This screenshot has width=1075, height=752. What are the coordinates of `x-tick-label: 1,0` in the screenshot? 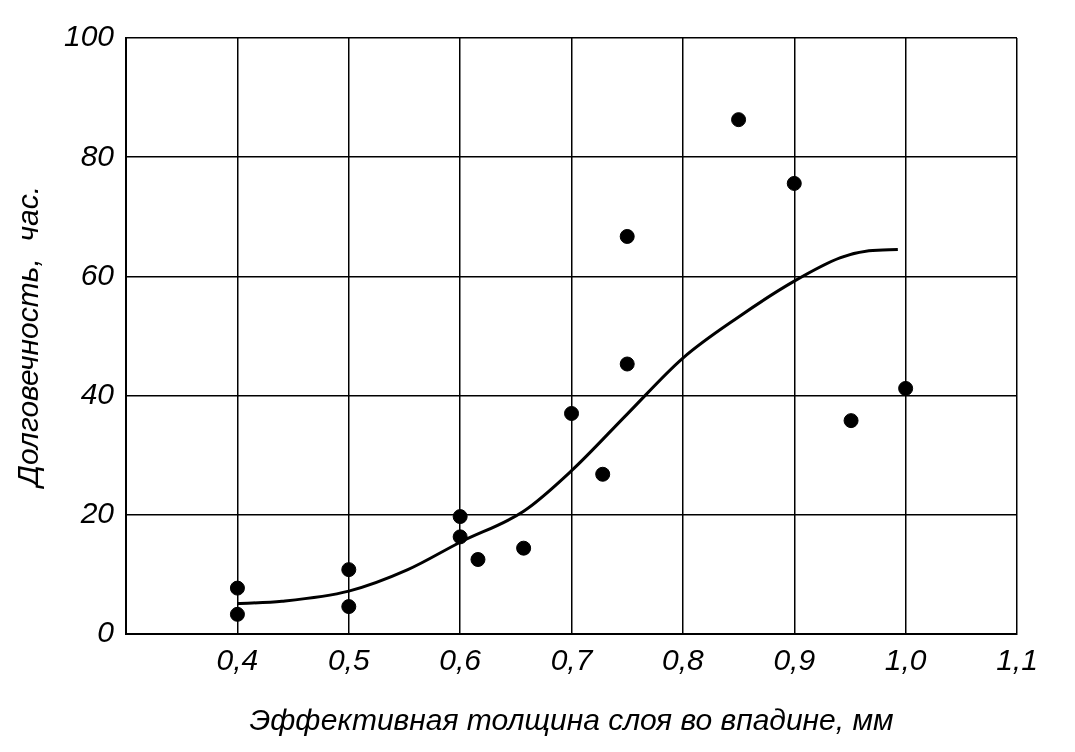 It's located at (905, 660).